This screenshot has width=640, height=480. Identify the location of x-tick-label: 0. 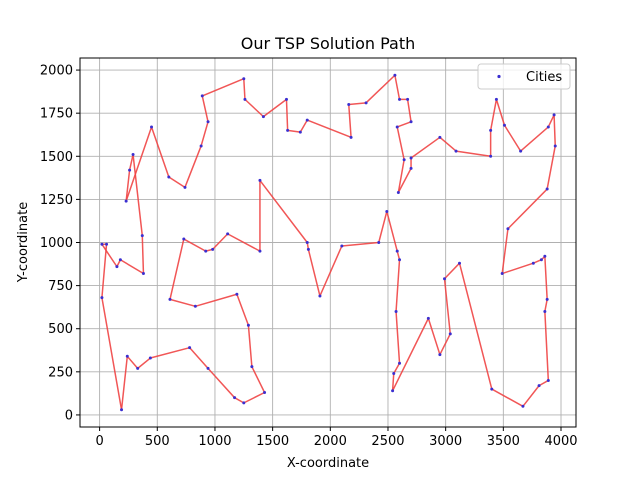
(99, 441).